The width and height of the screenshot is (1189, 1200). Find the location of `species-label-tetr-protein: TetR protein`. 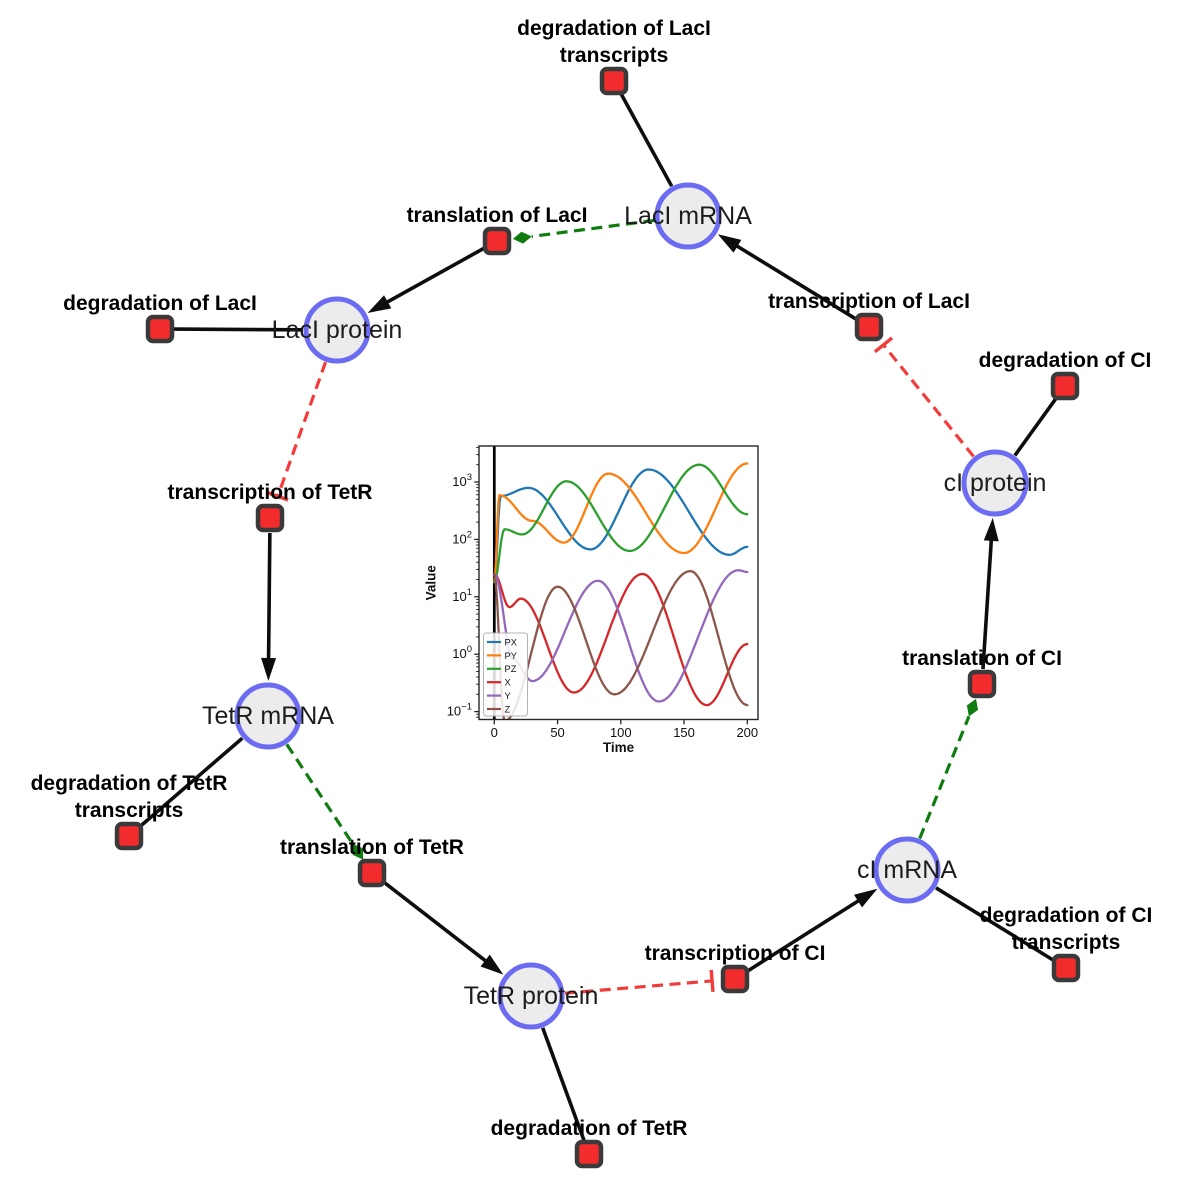

species-label-tetr-protein: TetR protein is located at coordinates (531, 996).